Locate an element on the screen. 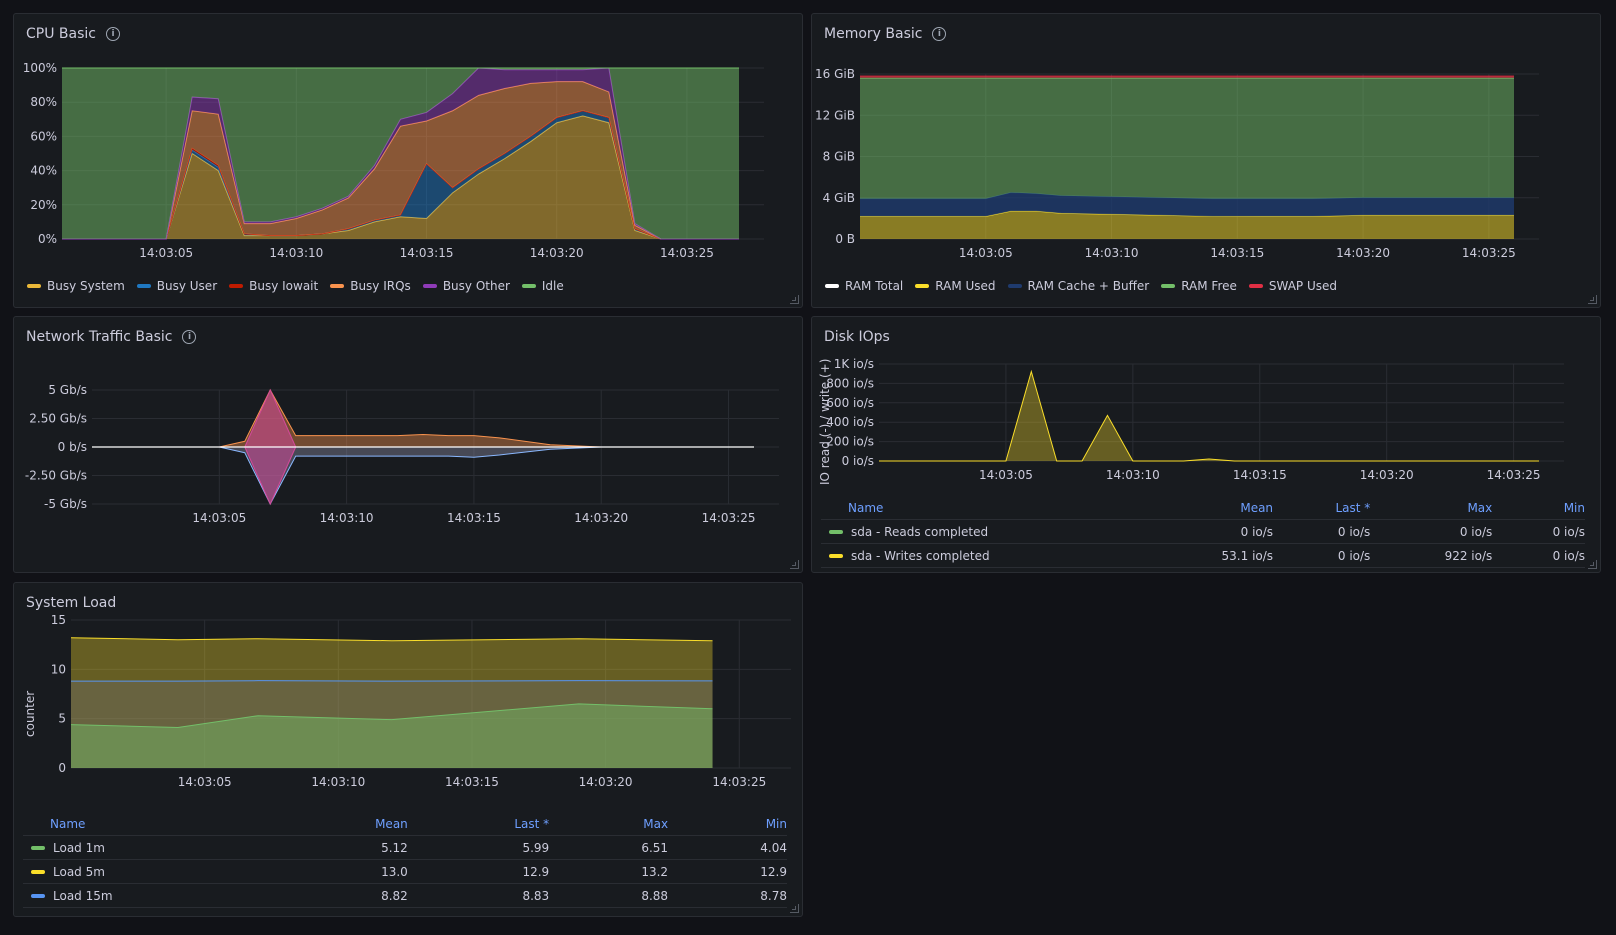 Image resolution: width=1616 pixels, height=935 pixels. legend-item: RAM Used is located at coordinates (955, 286).